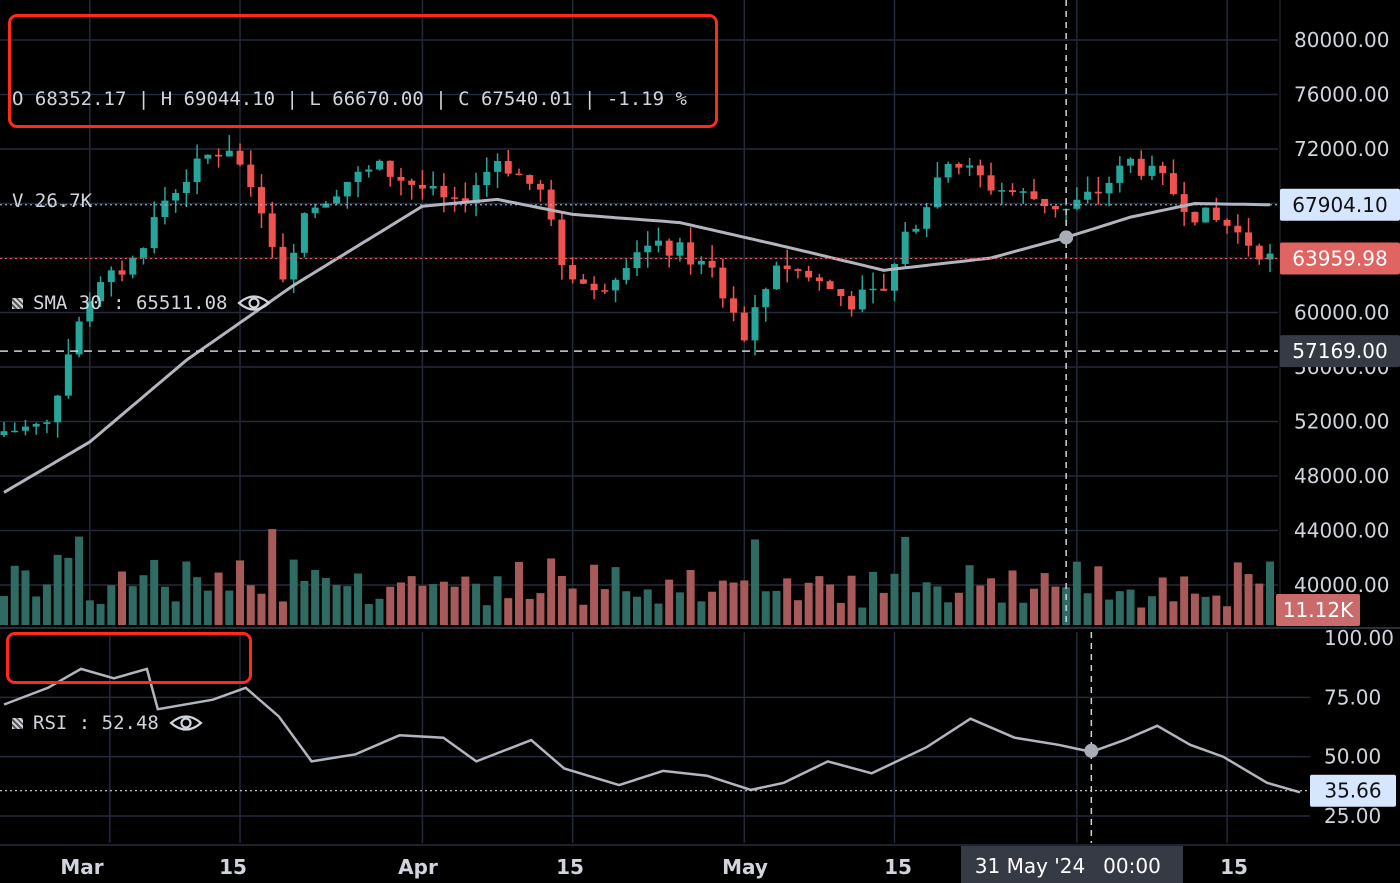  Describe the element at coordinates (96, 723) in the screenshot. I see `rsi-readout: RSI : 52.48` at that location.